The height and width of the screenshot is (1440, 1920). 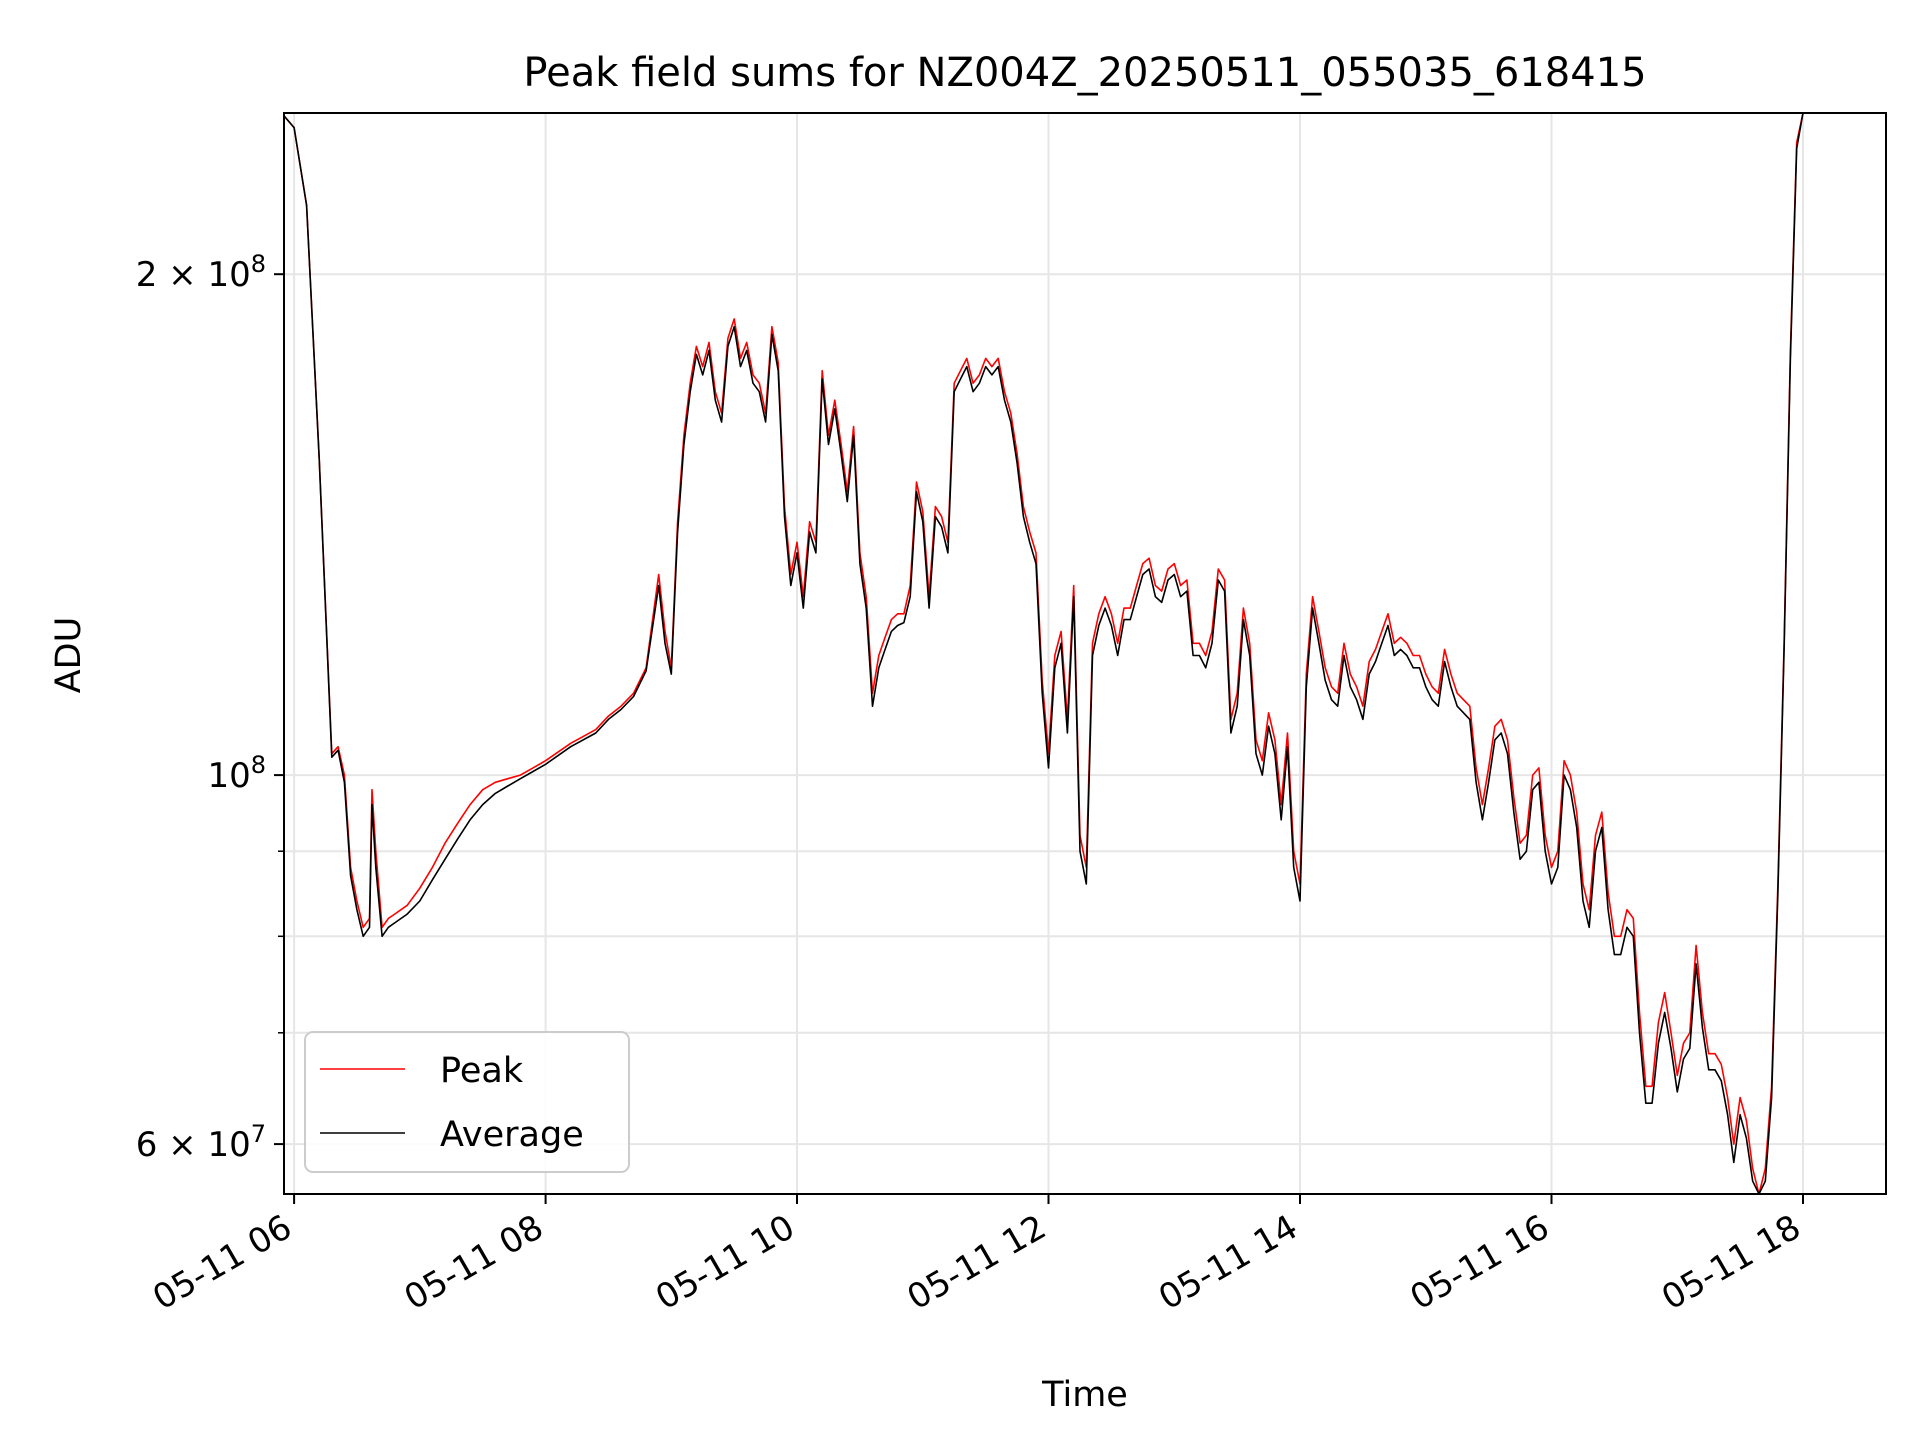 I want to click on legend-label-peak: Peak, so click(x=482, y=1071).